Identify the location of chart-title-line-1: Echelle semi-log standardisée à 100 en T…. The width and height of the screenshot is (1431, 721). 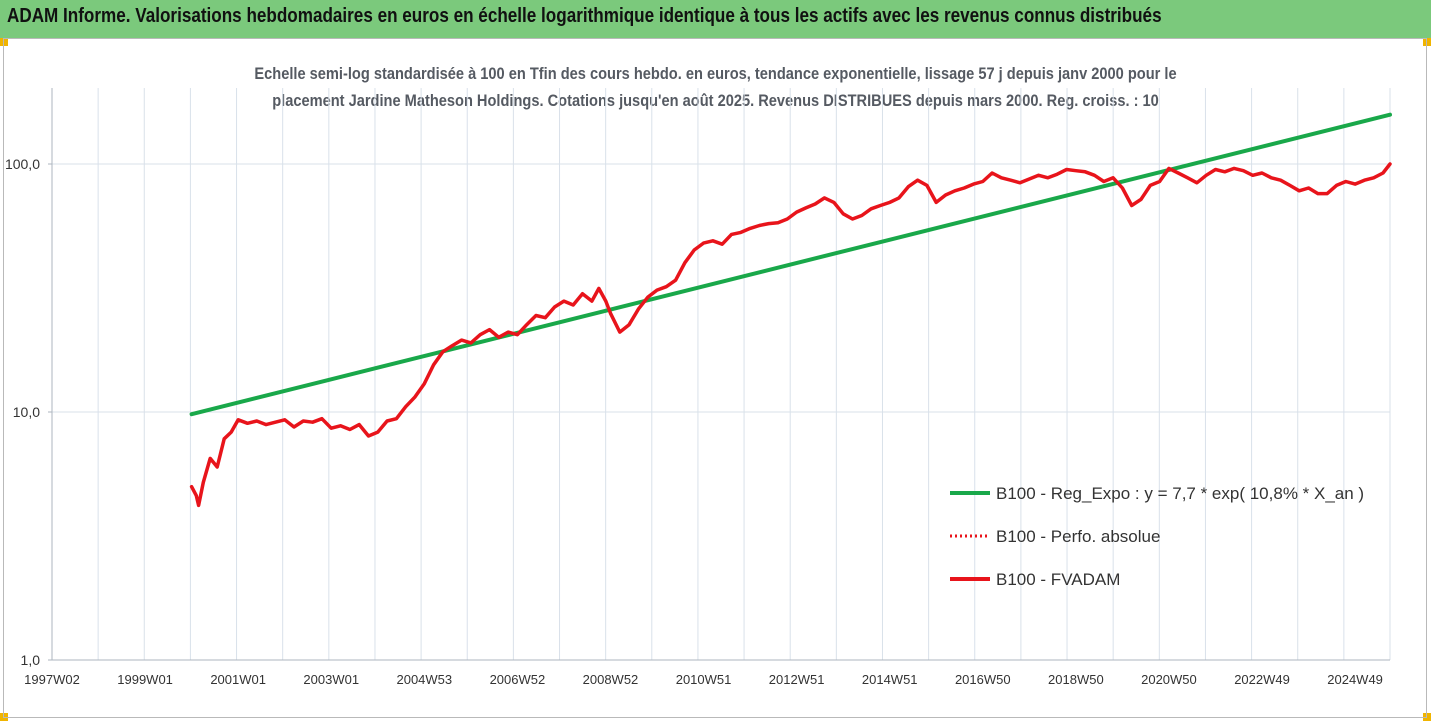
(715, 73).